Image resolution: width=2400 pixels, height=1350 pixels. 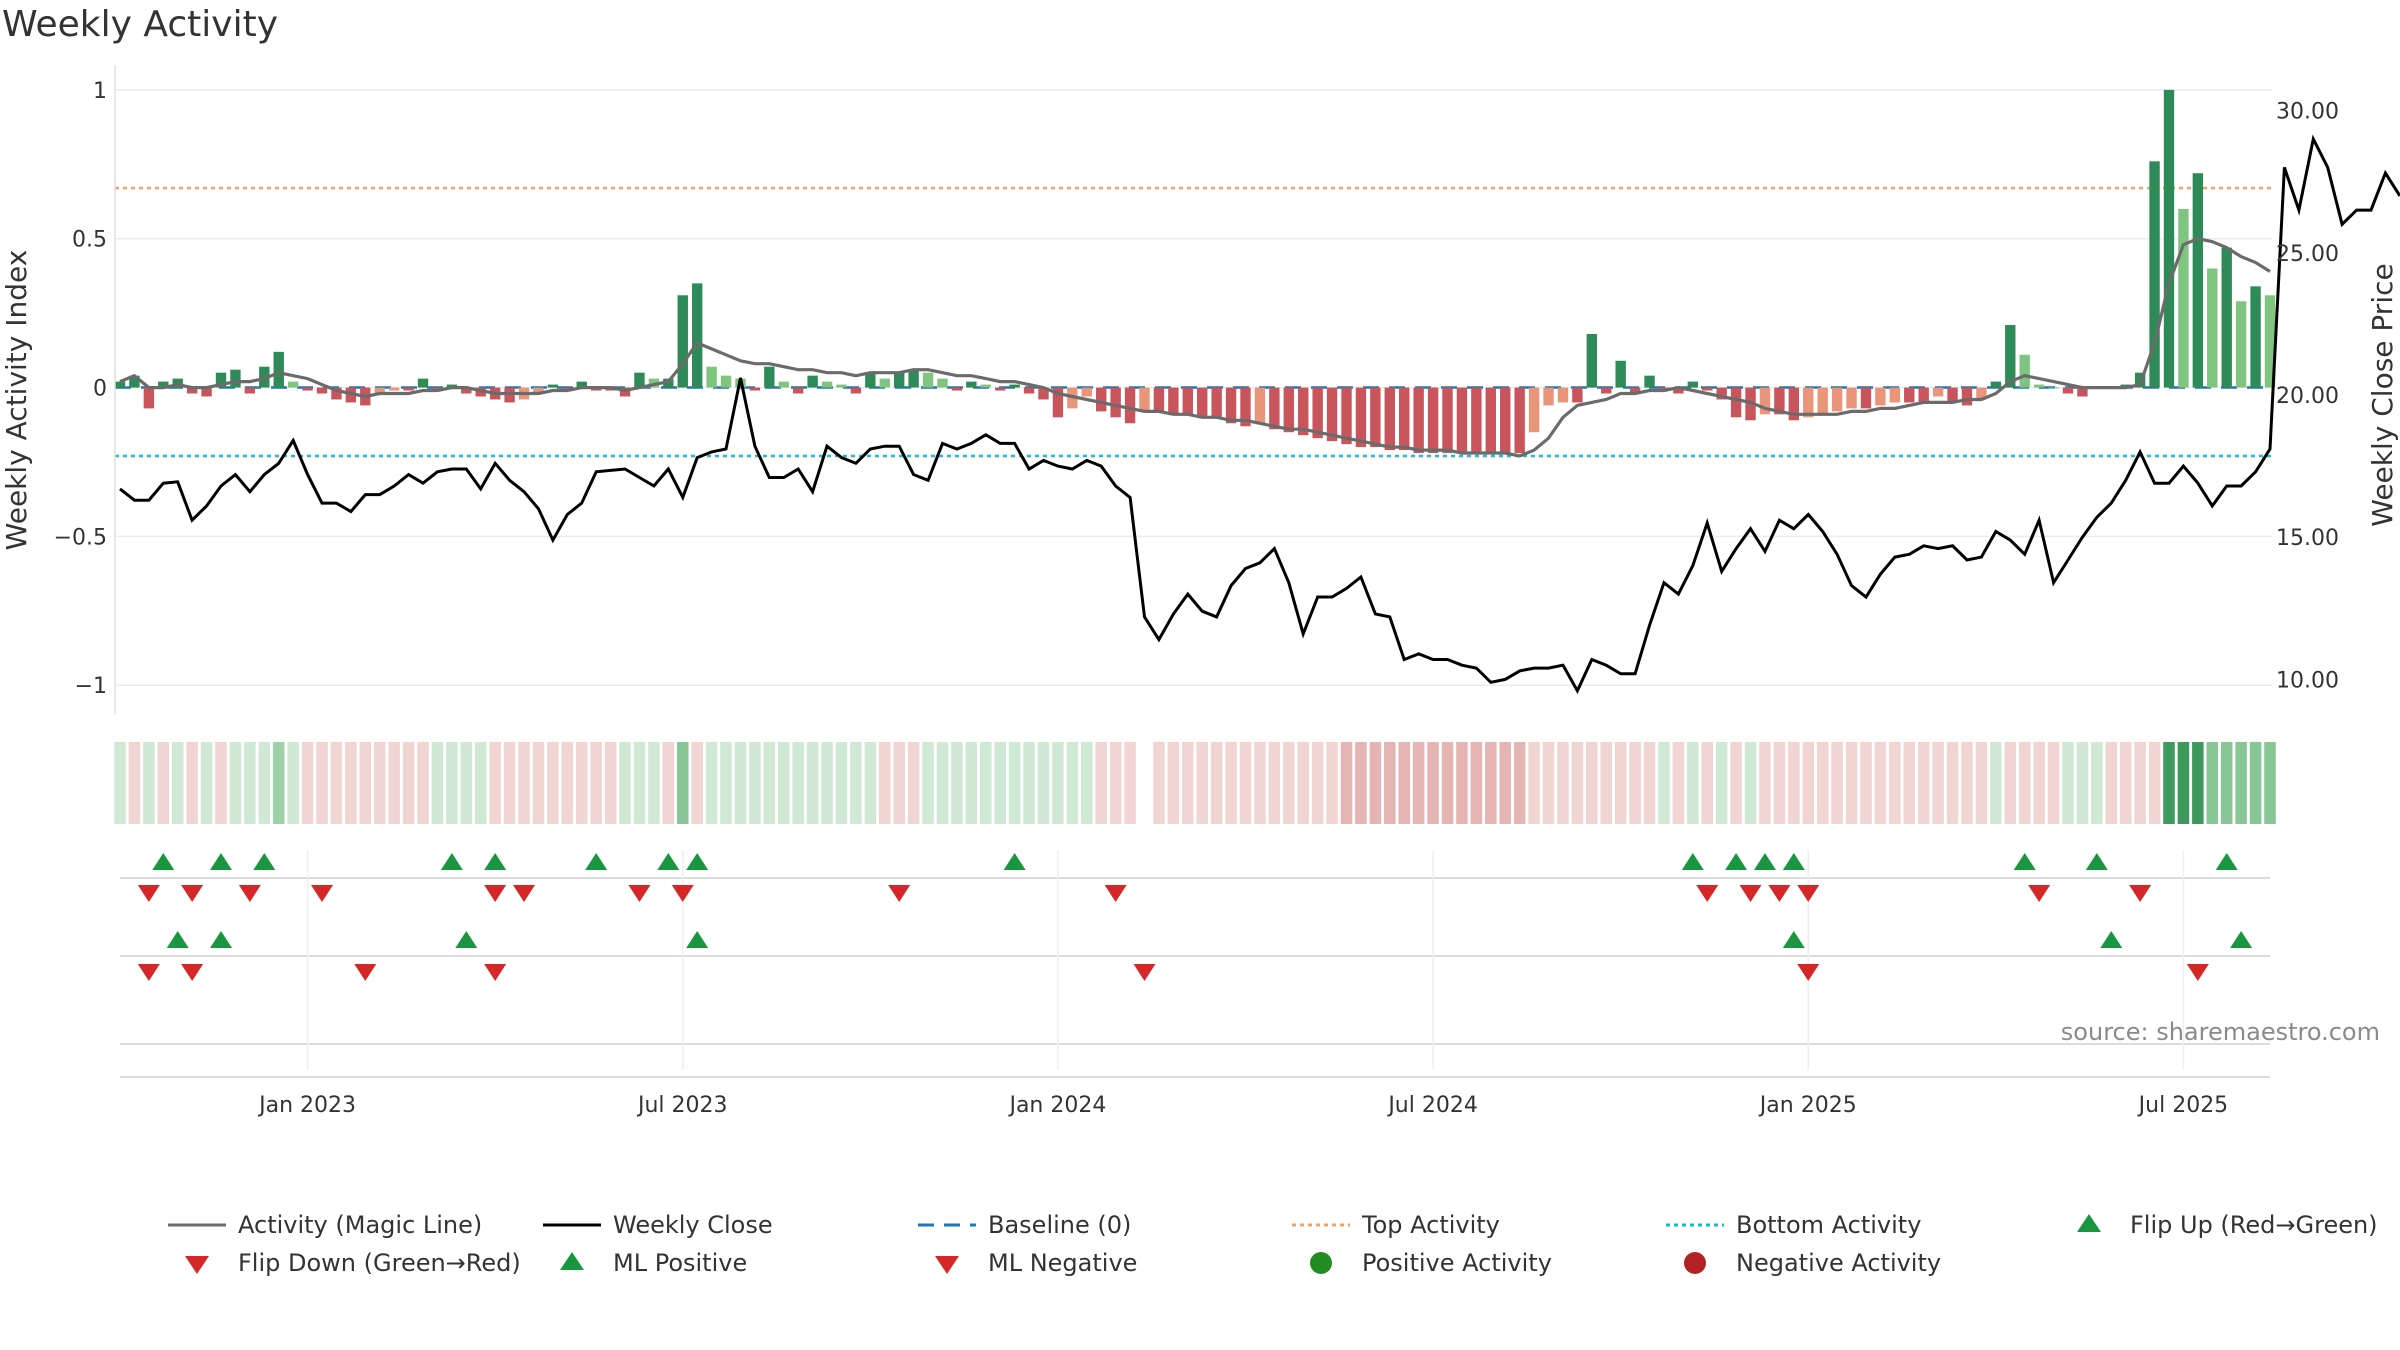 What do you see at coordinates (1062, 1263) in the screenshot?
I see `legend-label: ML Negative` at bounding box center [1062, 1263].